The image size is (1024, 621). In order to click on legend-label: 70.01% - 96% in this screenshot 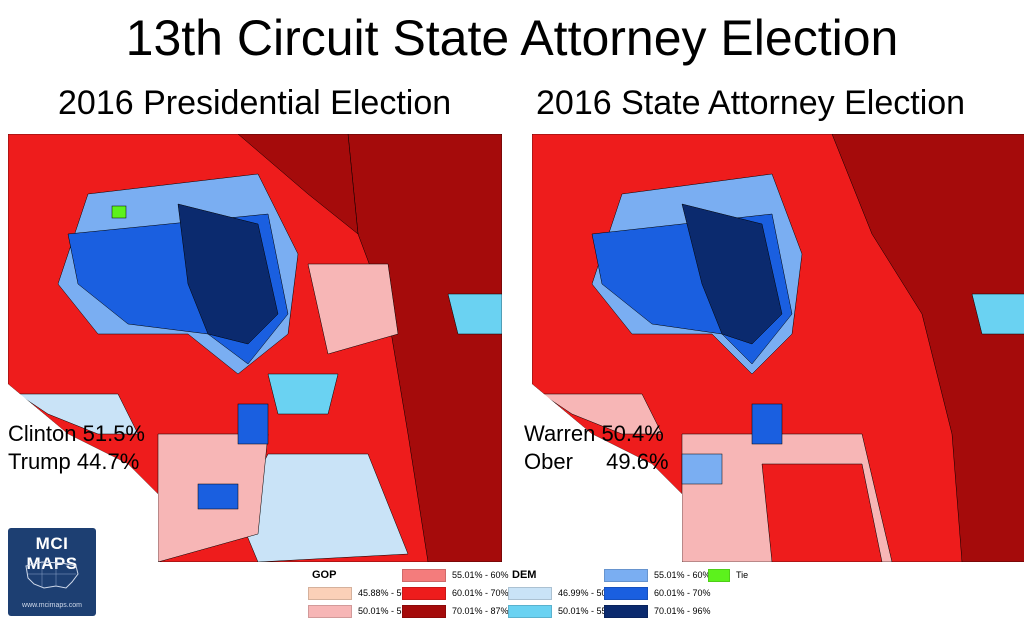, I will do `click(682, 611)`.